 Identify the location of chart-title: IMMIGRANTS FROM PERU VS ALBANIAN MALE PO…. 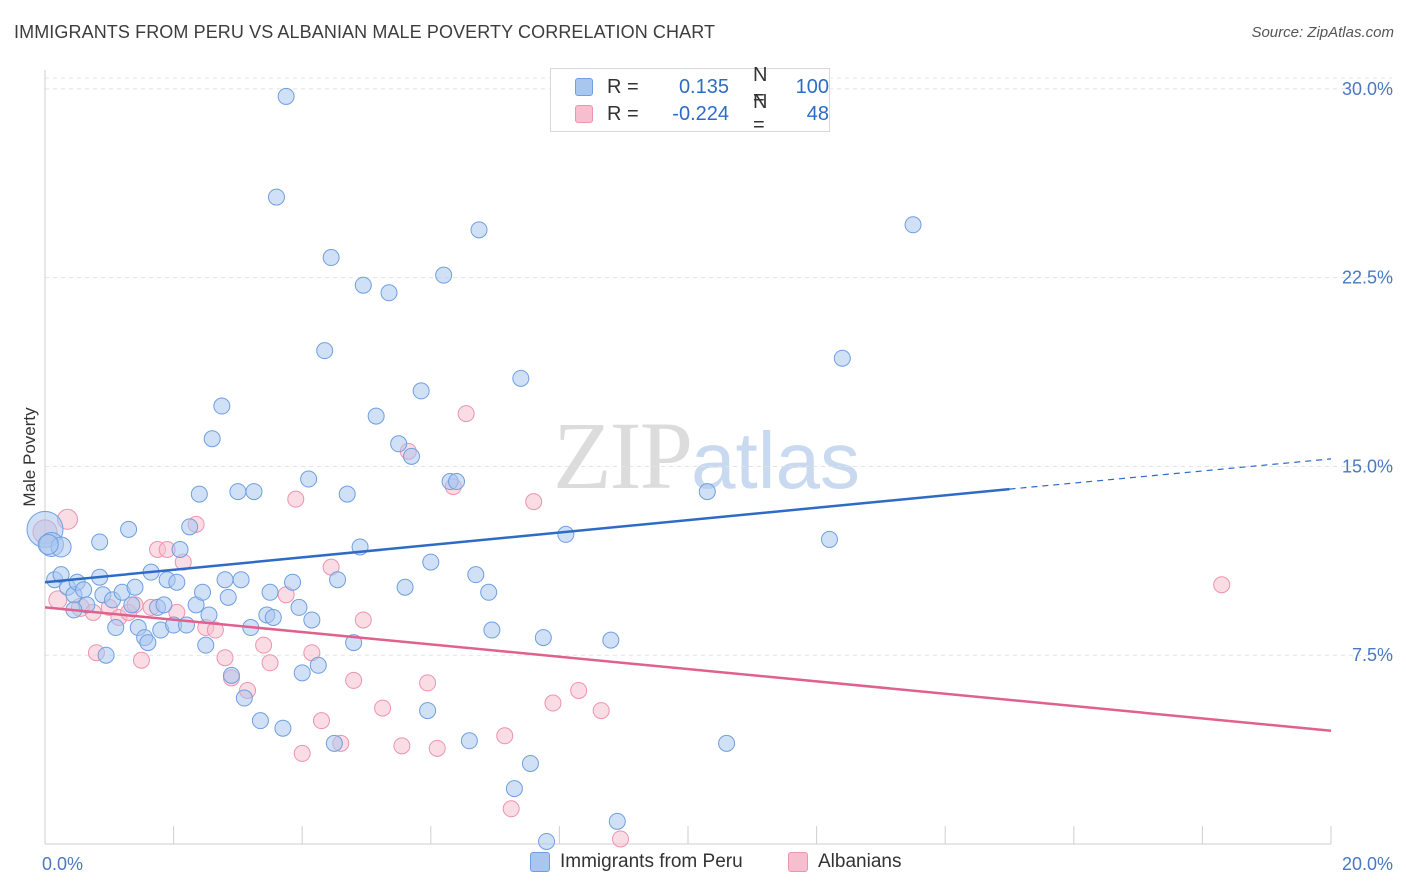
(365, 32).